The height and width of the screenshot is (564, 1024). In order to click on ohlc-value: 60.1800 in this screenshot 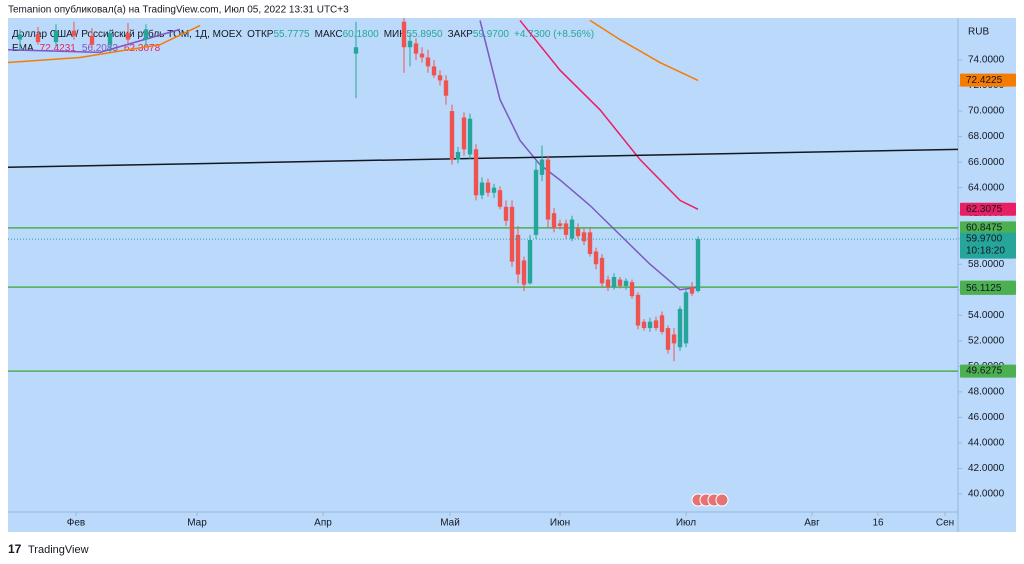, I will do `click(361, 34)`.